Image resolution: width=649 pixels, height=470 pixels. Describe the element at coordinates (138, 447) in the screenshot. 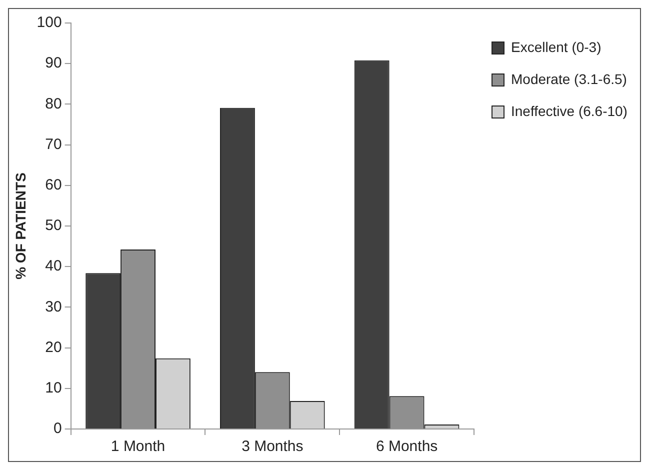

I see `x-tick-label: 1 Month` at that location.